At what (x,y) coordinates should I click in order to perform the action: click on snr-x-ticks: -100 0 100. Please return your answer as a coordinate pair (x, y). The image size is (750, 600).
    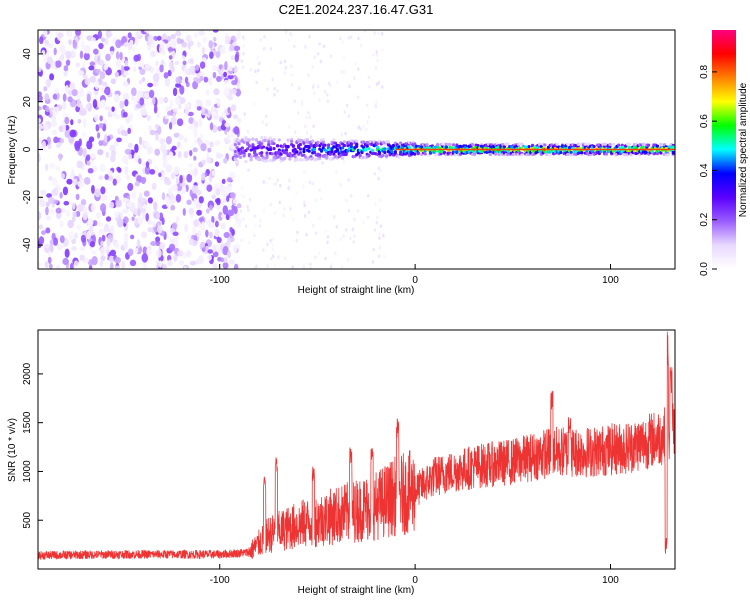
    Looking at the image, I should click on (414, 575).